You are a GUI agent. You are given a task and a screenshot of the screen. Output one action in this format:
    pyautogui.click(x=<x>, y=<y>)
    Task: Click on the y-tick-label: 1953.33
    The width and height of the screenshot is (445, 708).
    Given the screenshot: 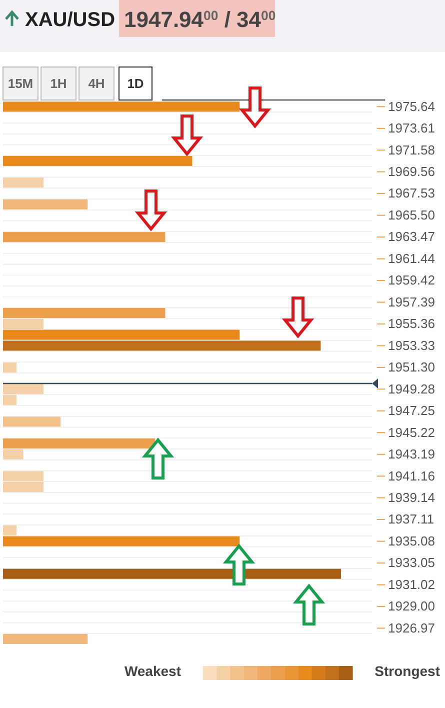 What is the action you would take?
    pyautogui.click(x=411, y=345)
    